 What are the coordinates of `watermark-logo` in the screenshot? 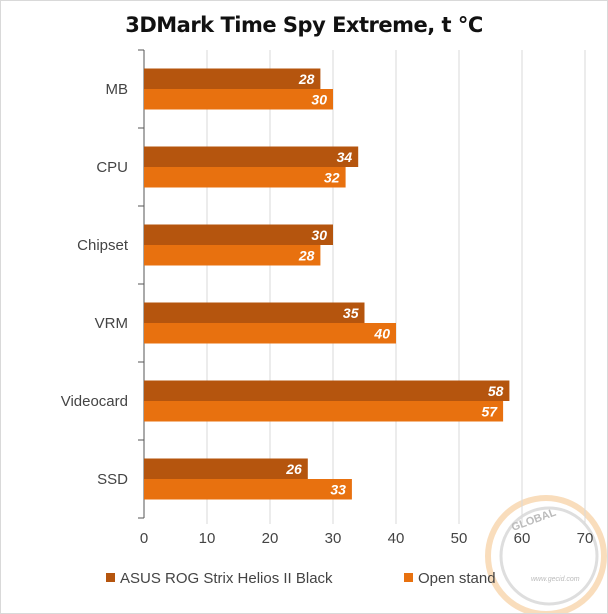 It's located at (546, 554).